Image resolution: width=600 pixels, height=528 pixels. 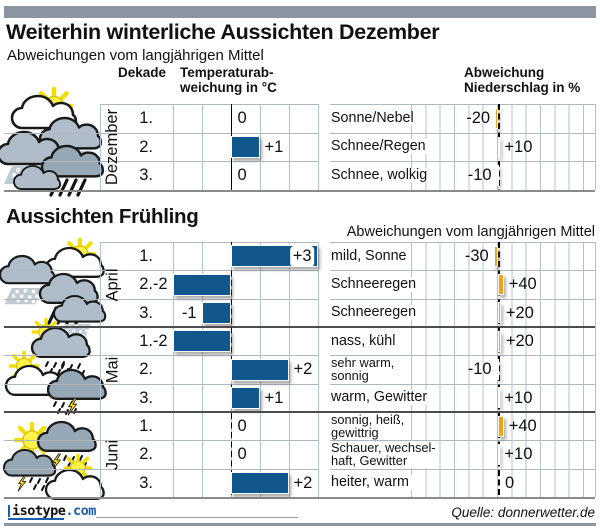 What do you see at coordinates (371, 483) in the screenshot?
I see `condition-label: heiter, warm` at bounding box center [371, 483].